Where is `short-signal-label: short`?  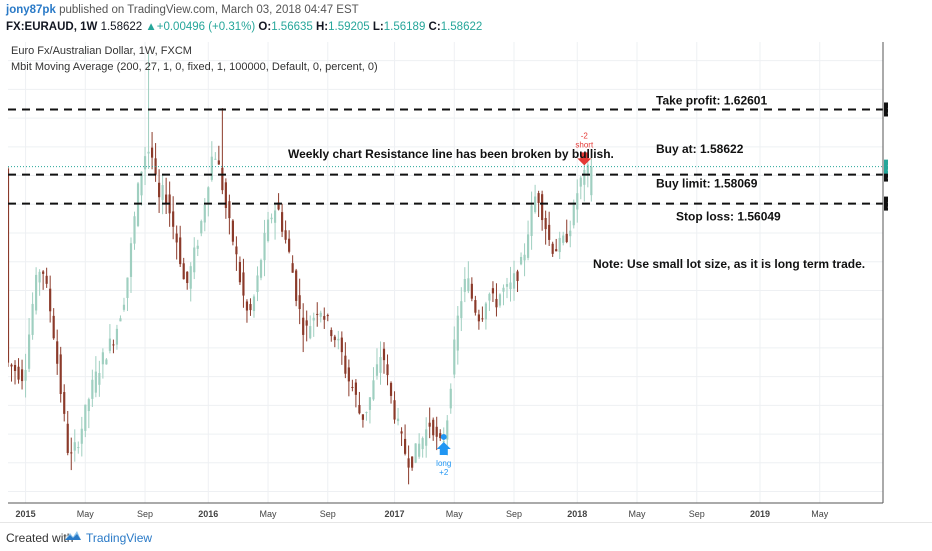
short-signal-label: short is located at coordinates (584, 144).